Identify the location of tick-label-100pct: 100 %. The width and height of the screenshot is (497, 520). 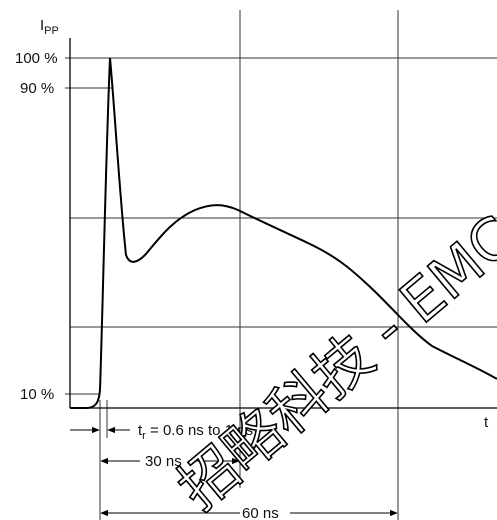
(36, 58).